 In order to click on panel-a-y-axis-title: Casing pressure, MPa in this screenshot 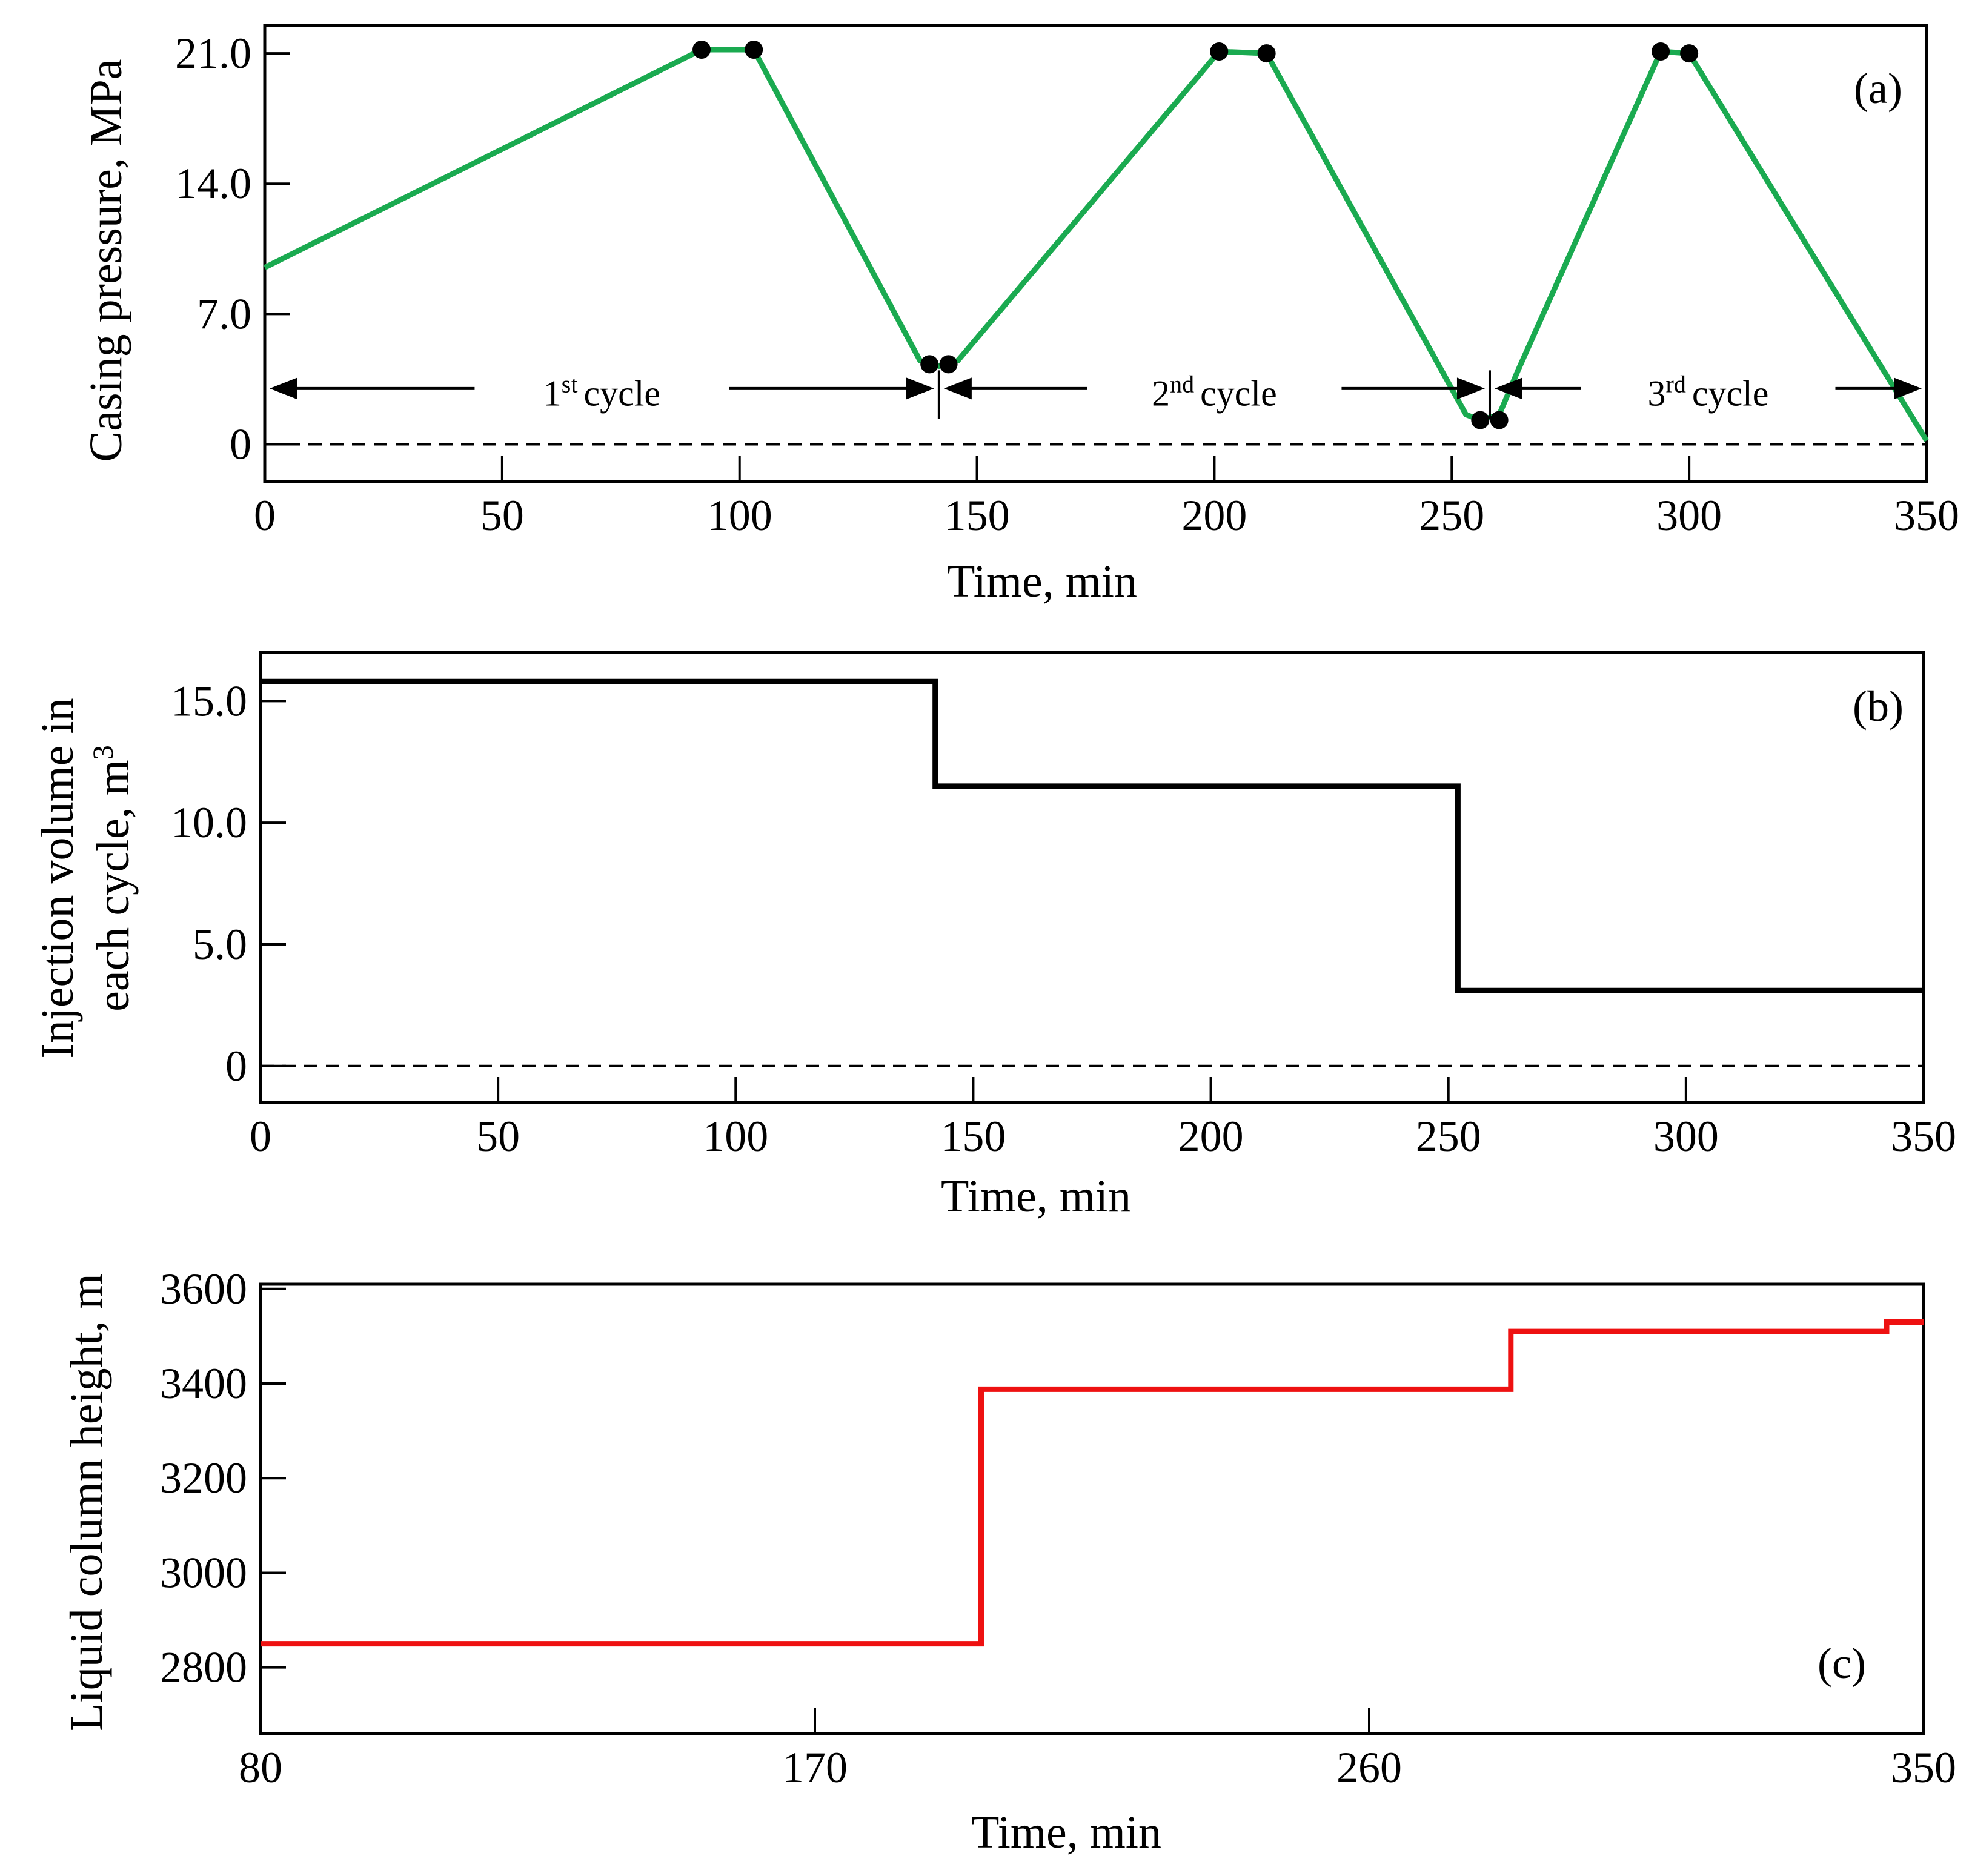, I will do `click(106, 260)`.